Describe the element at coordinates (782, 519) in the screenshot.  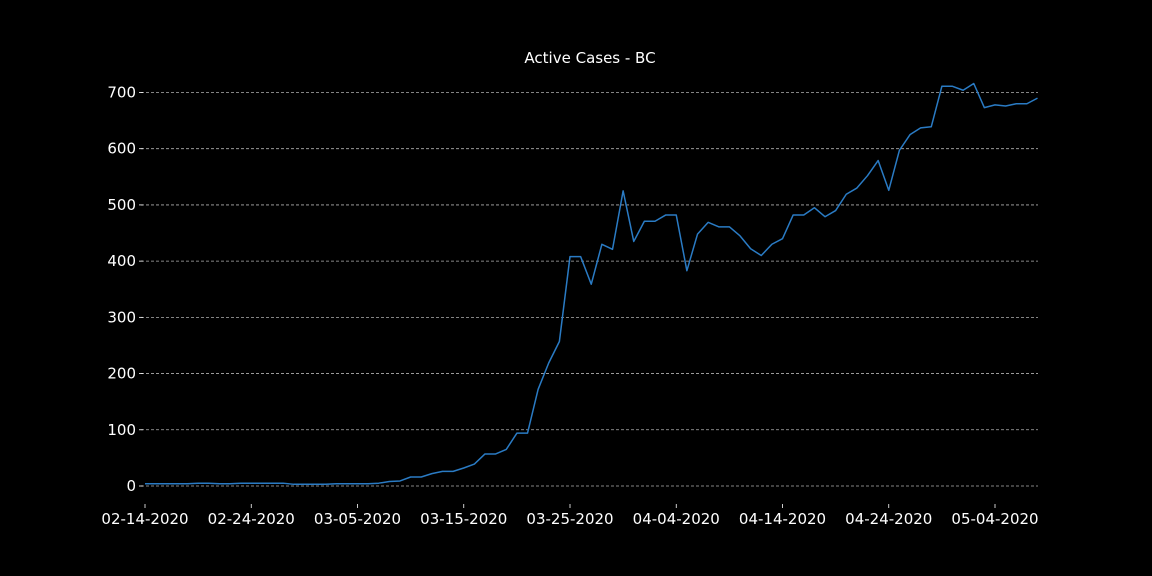
I see `x-tick-label: 04-14-2020` at that location.